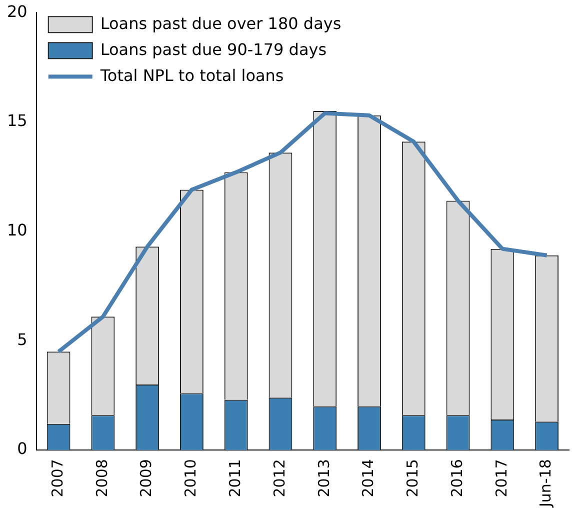 Image resolution: width=579 pixels, height=510 pixels. Describe the element at coordinates (501, 478) in the screenshot. I see `x-tick-label: 2017` at that location.